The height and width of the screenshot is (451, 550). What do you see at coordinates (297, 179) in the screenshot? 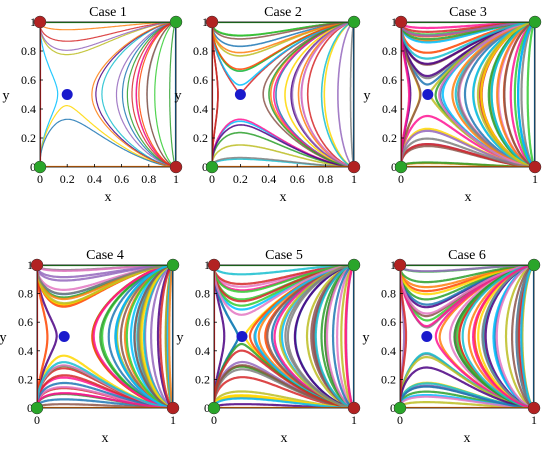
I see `x-tick-label: 0.6` at bounding box center [297, 179].